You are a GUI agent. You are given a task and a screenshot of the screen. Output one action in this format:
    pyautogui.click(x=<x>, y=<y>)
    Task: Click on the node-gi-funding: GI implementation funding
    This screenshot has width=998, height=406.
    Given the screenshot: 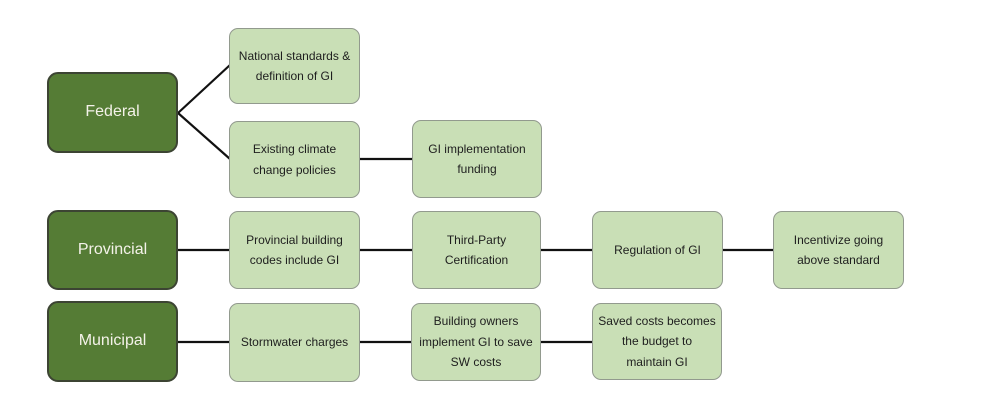 What is the action you would take?
    pyautogui.click(x=477, y=159)
    